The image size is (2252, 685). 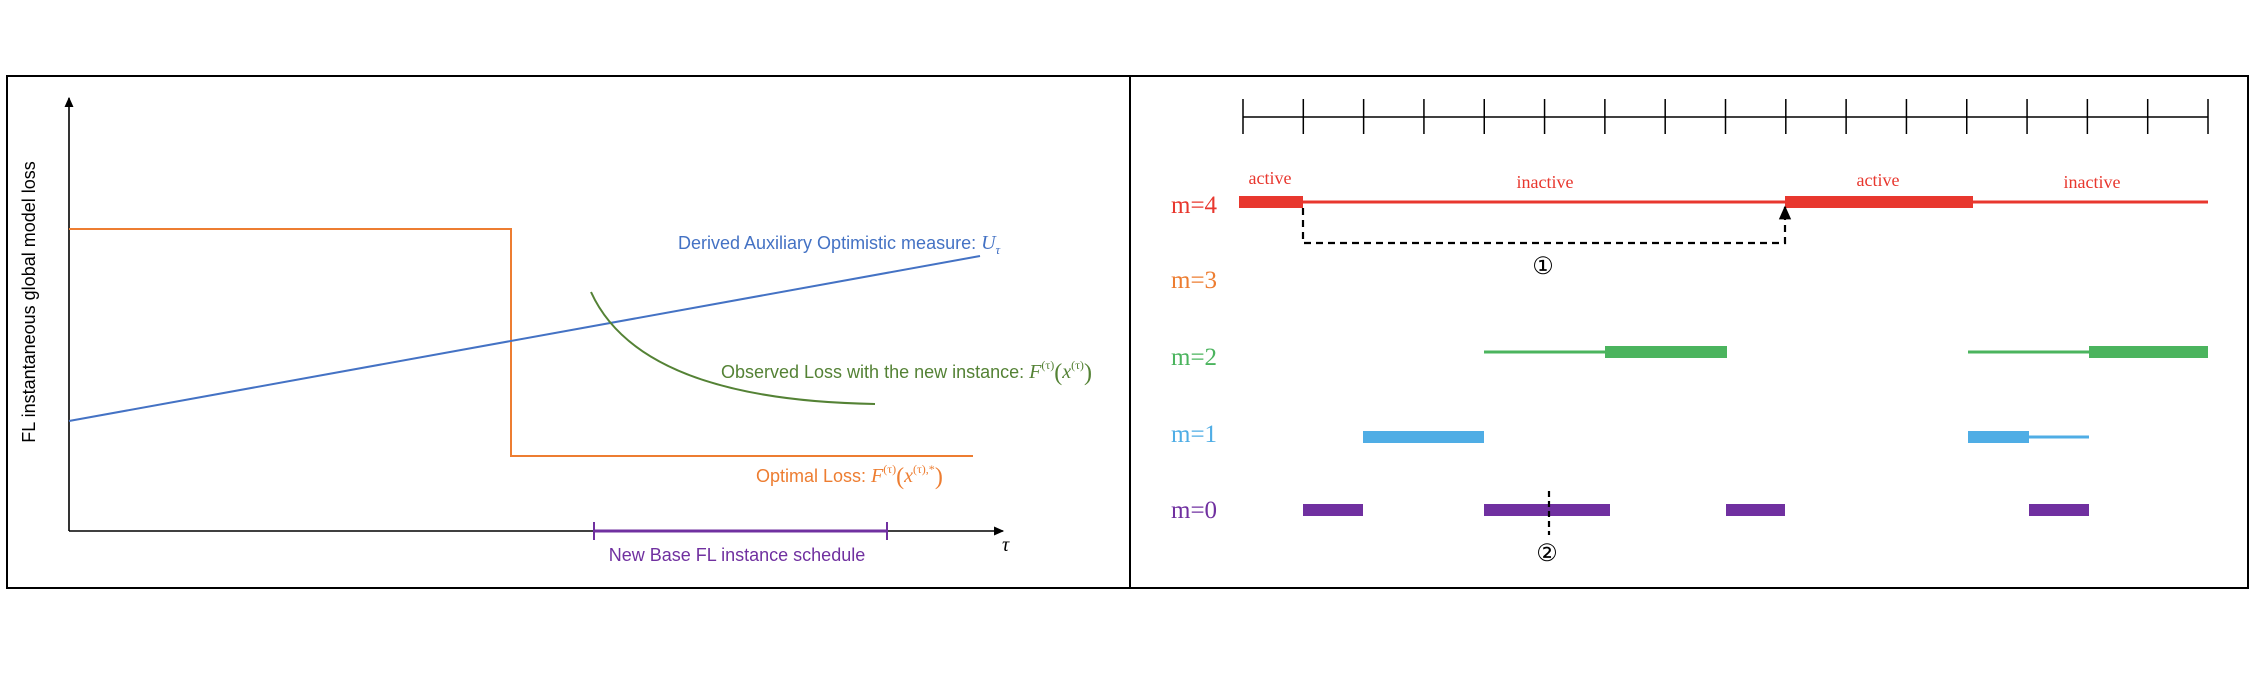 I want to click on wait-interval-arrow, so click(x=1546, y=225).